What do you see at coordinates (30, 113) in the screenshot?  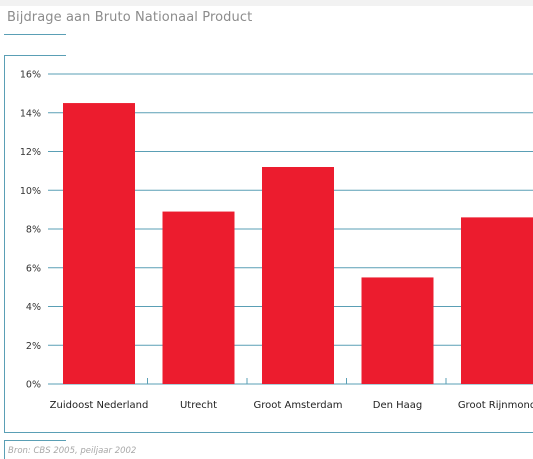 I see `y-tick-label: 14%` at bounding box center [30, 113].